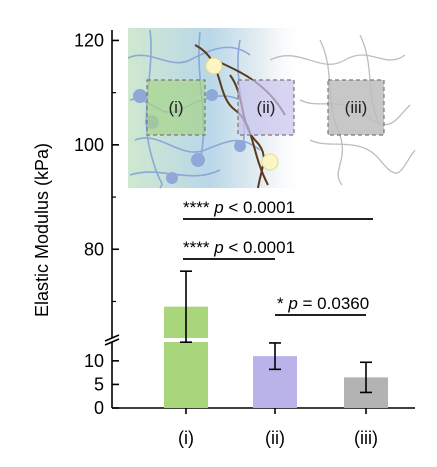 Image resolution: width=437 pixels, height=467 pixels. Describe the element at coordinates (323, 303) in the screenshot. I see `significance-label: * p = 0.0360` at that location.